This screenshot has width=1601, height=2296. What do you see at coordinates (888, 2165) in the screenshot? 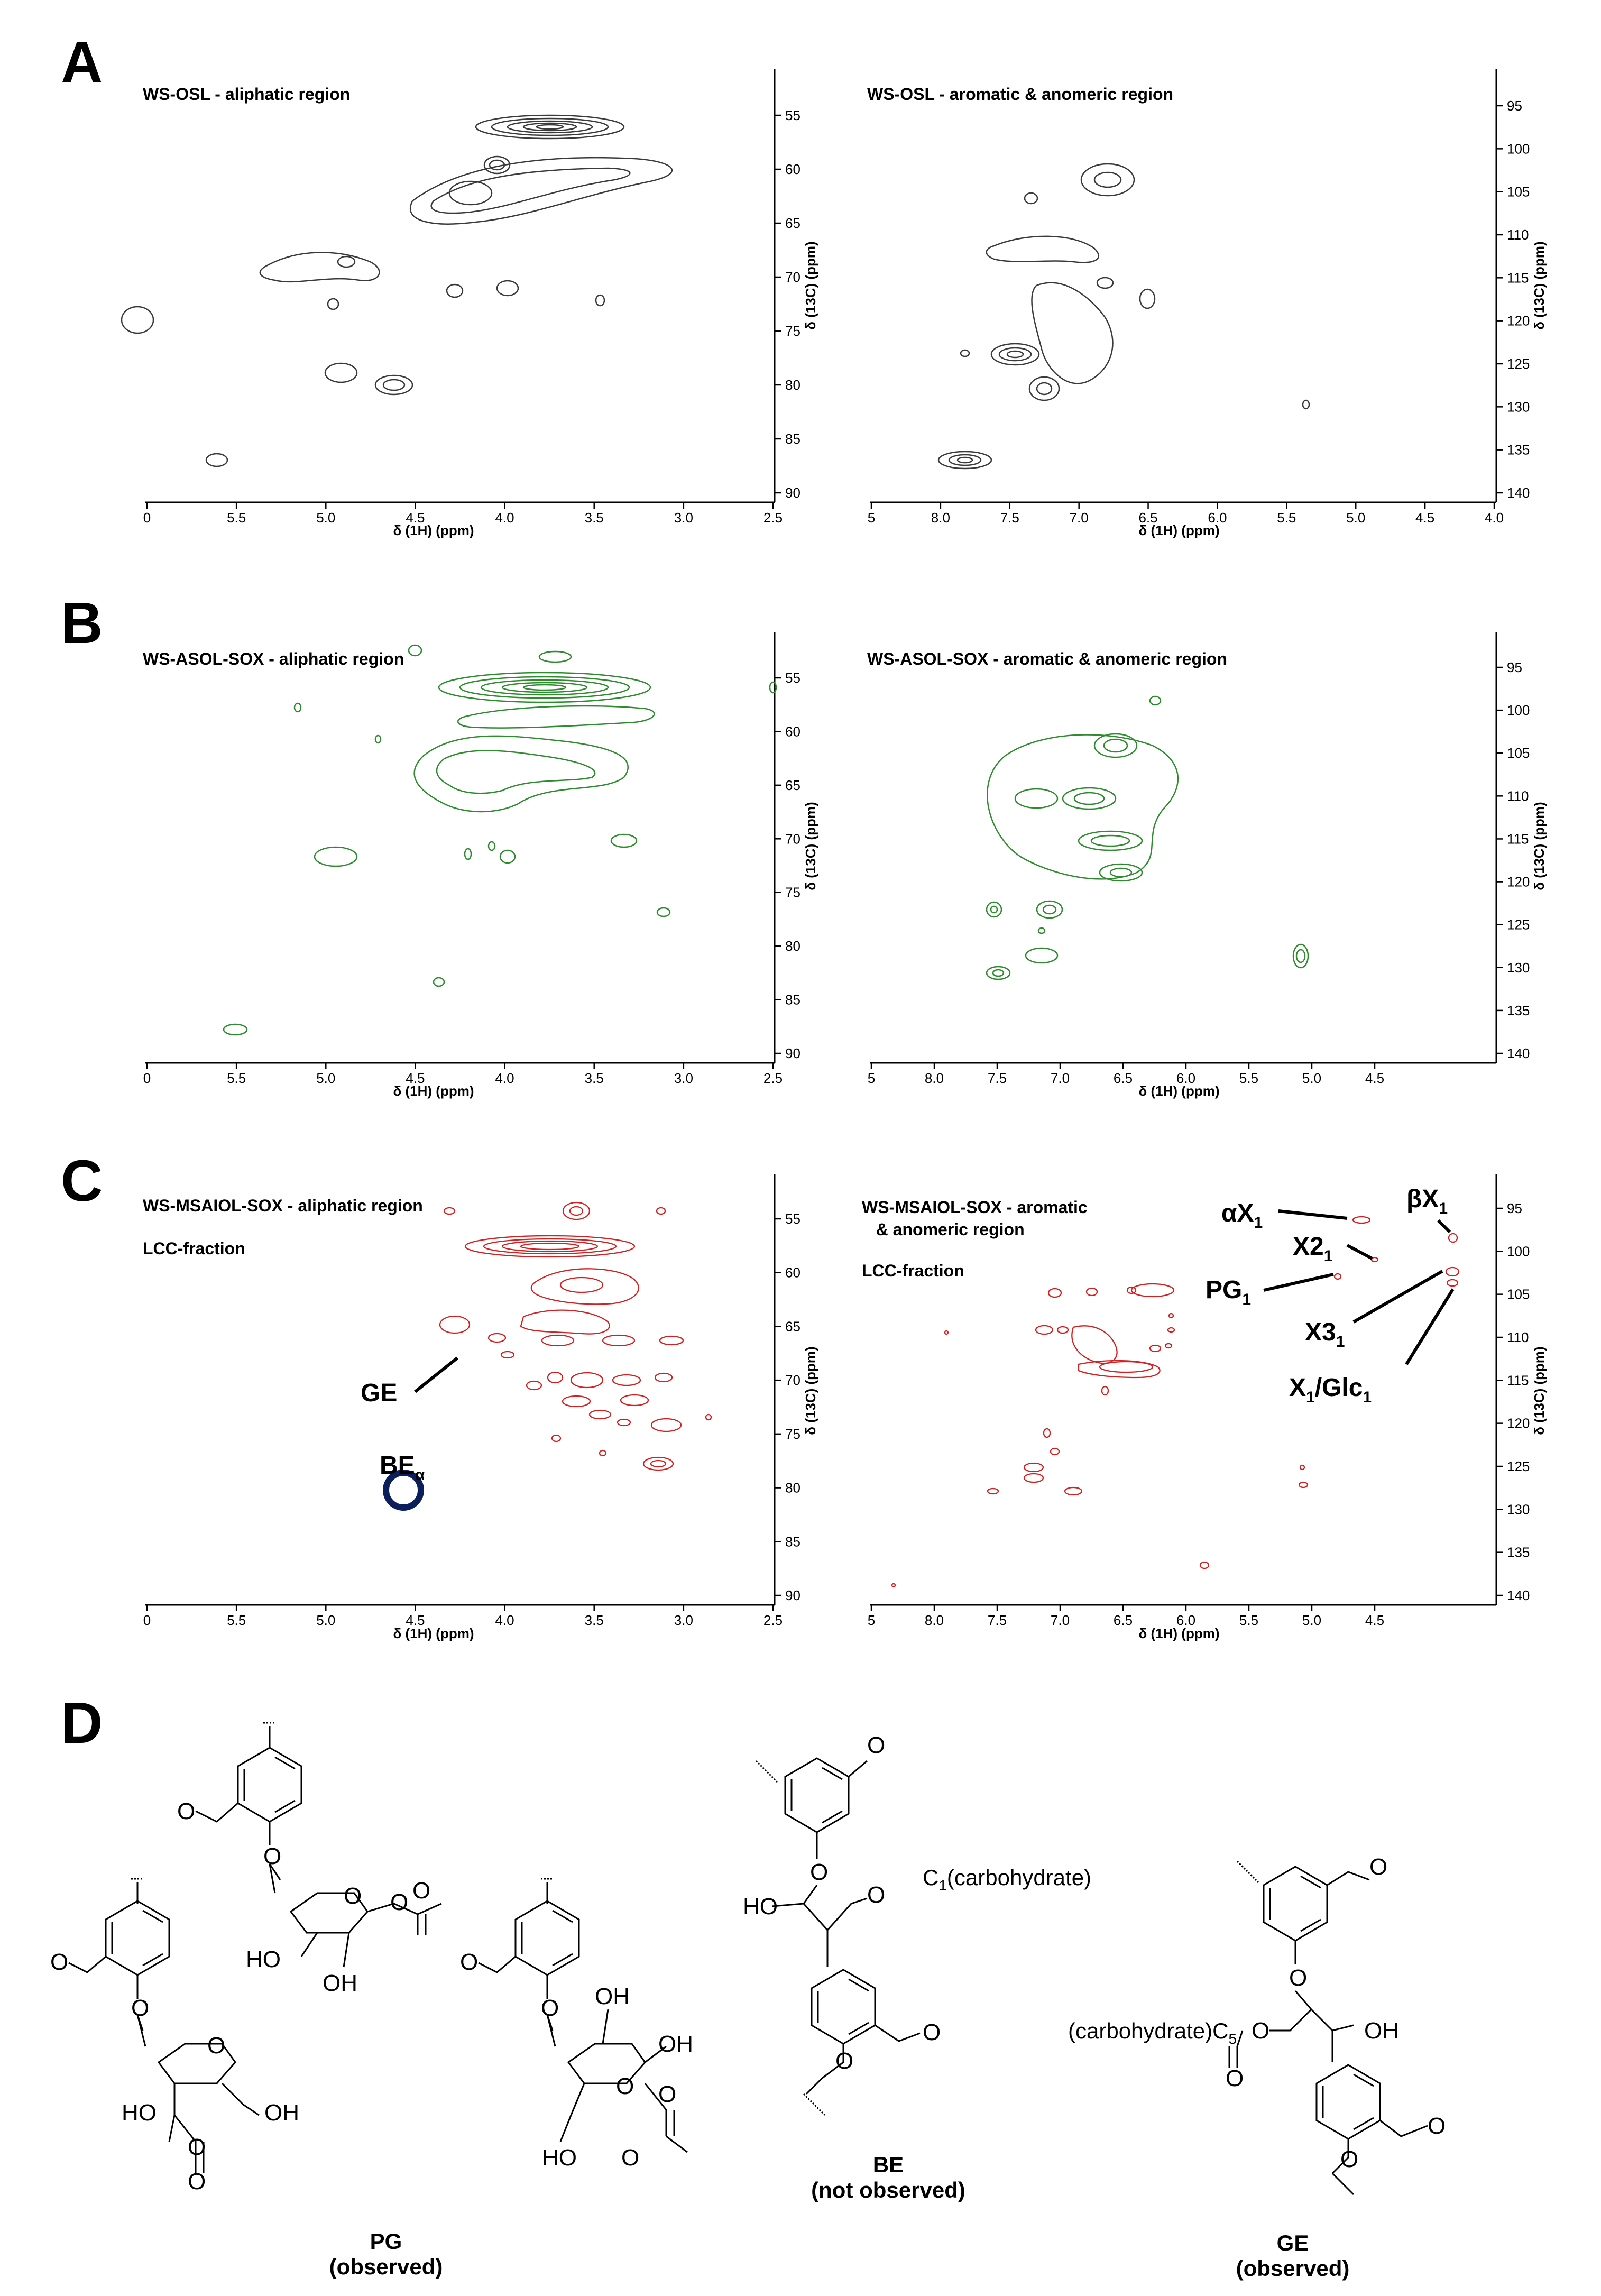
I see `caption-be-name: BE` at bounding box center [888, 2165].